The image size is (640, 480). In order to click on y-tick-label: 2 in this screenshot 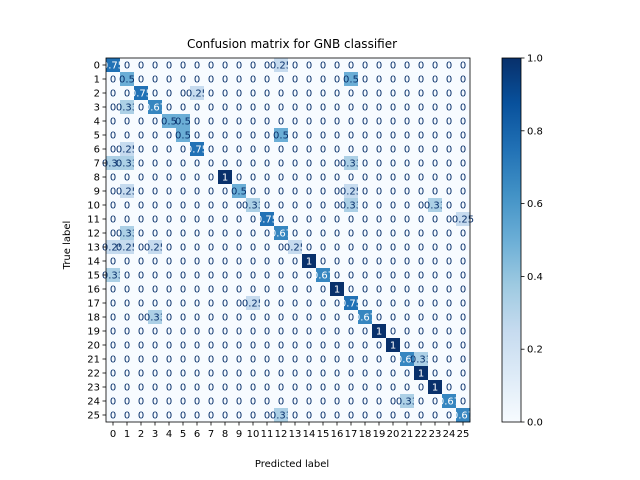, I will do `click(97, 94)`.